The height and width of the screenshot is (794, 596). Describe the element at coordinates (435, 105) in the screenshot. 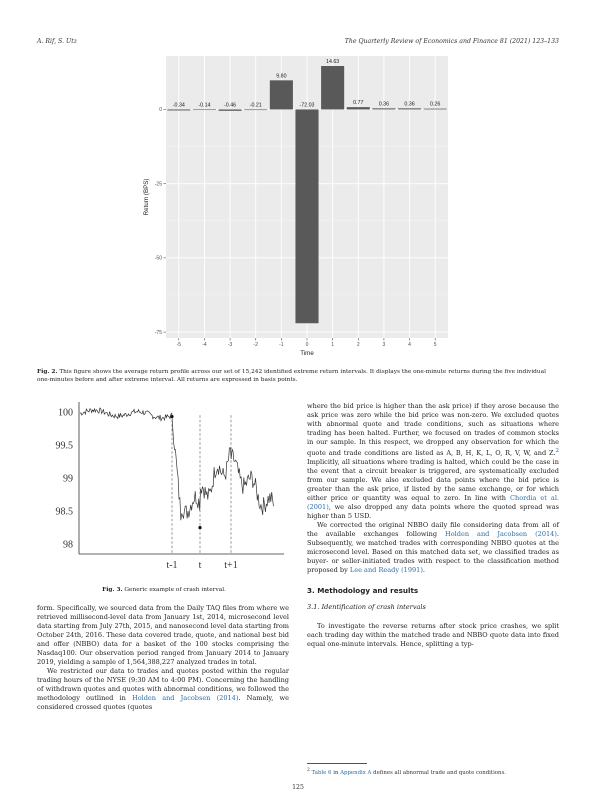

I see `bar-value-label: 0.26` at that location.